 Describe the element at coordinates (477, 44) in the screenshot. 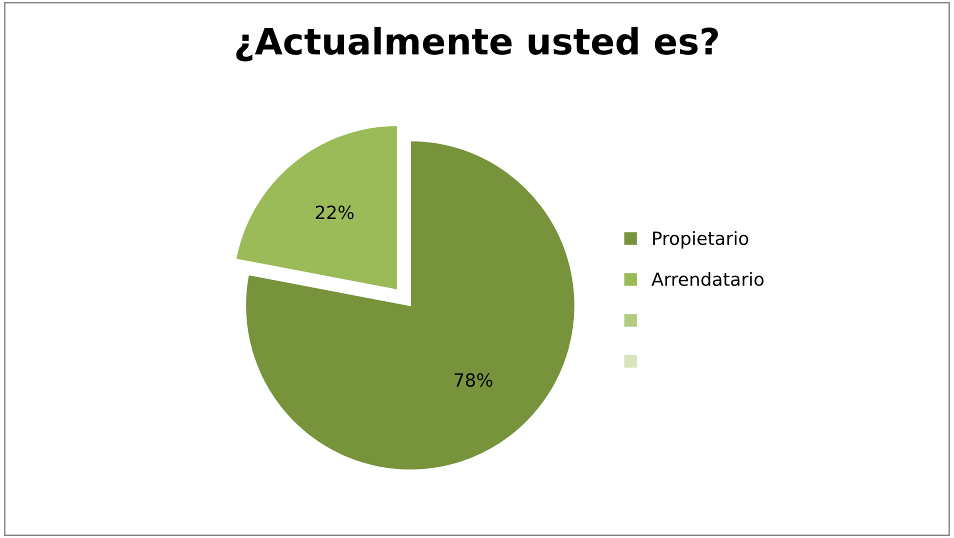

I see `chart-title: ¿Actualmente usted es?` at that location.